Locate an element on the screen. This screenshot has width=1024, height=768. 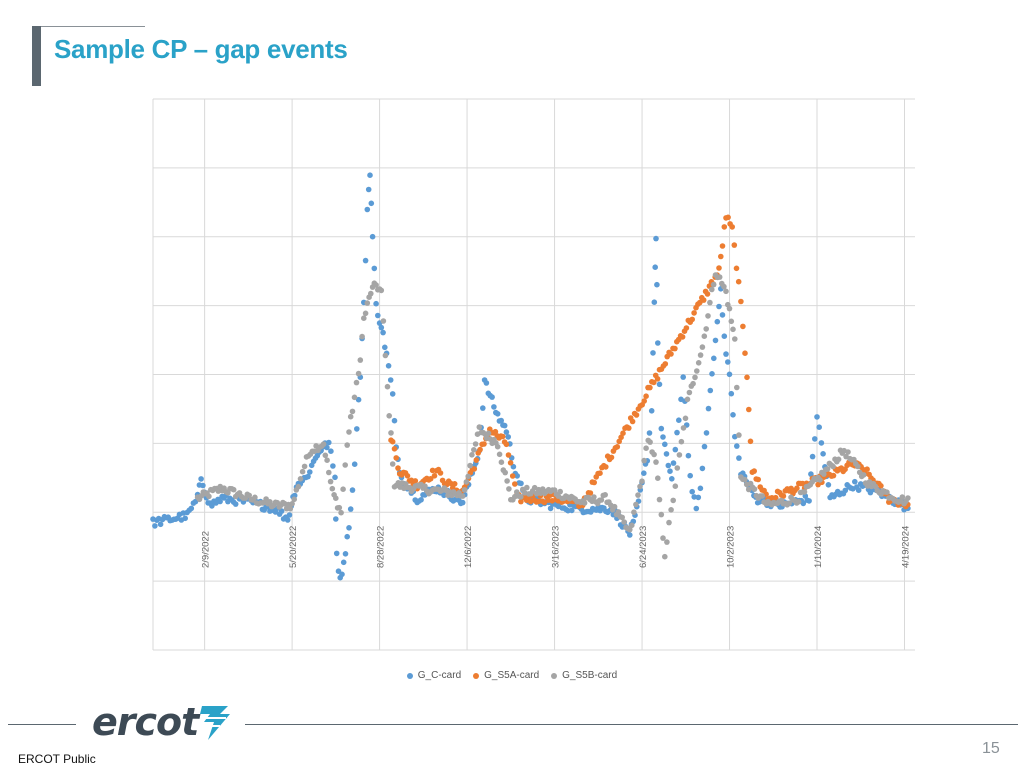
logo-wordmark: ercot is located at coordinates (145, 722).